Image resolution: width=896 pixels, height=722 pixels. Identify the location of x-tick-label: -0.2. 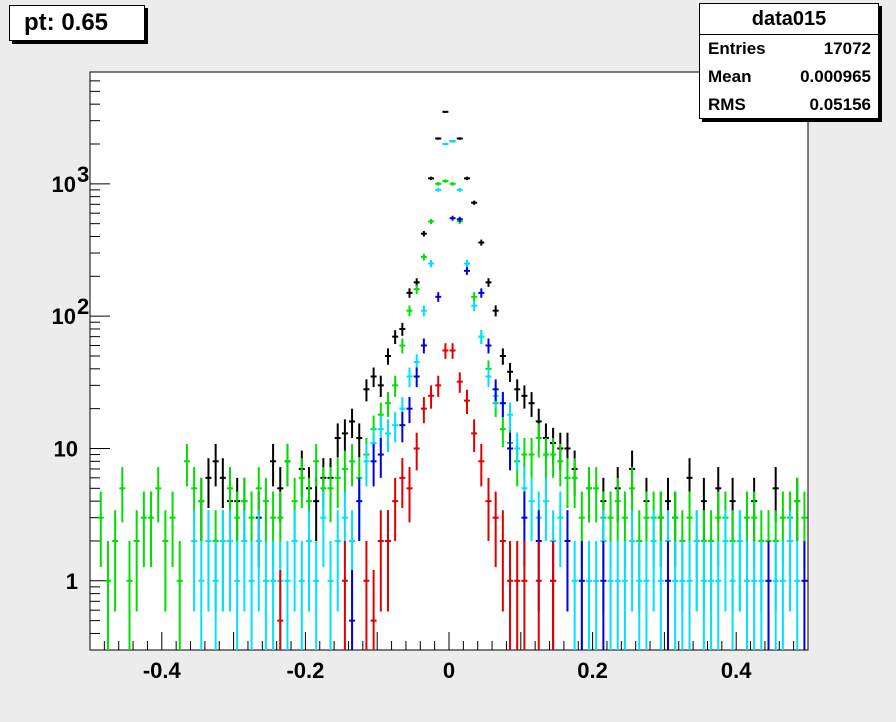
(305, 670).